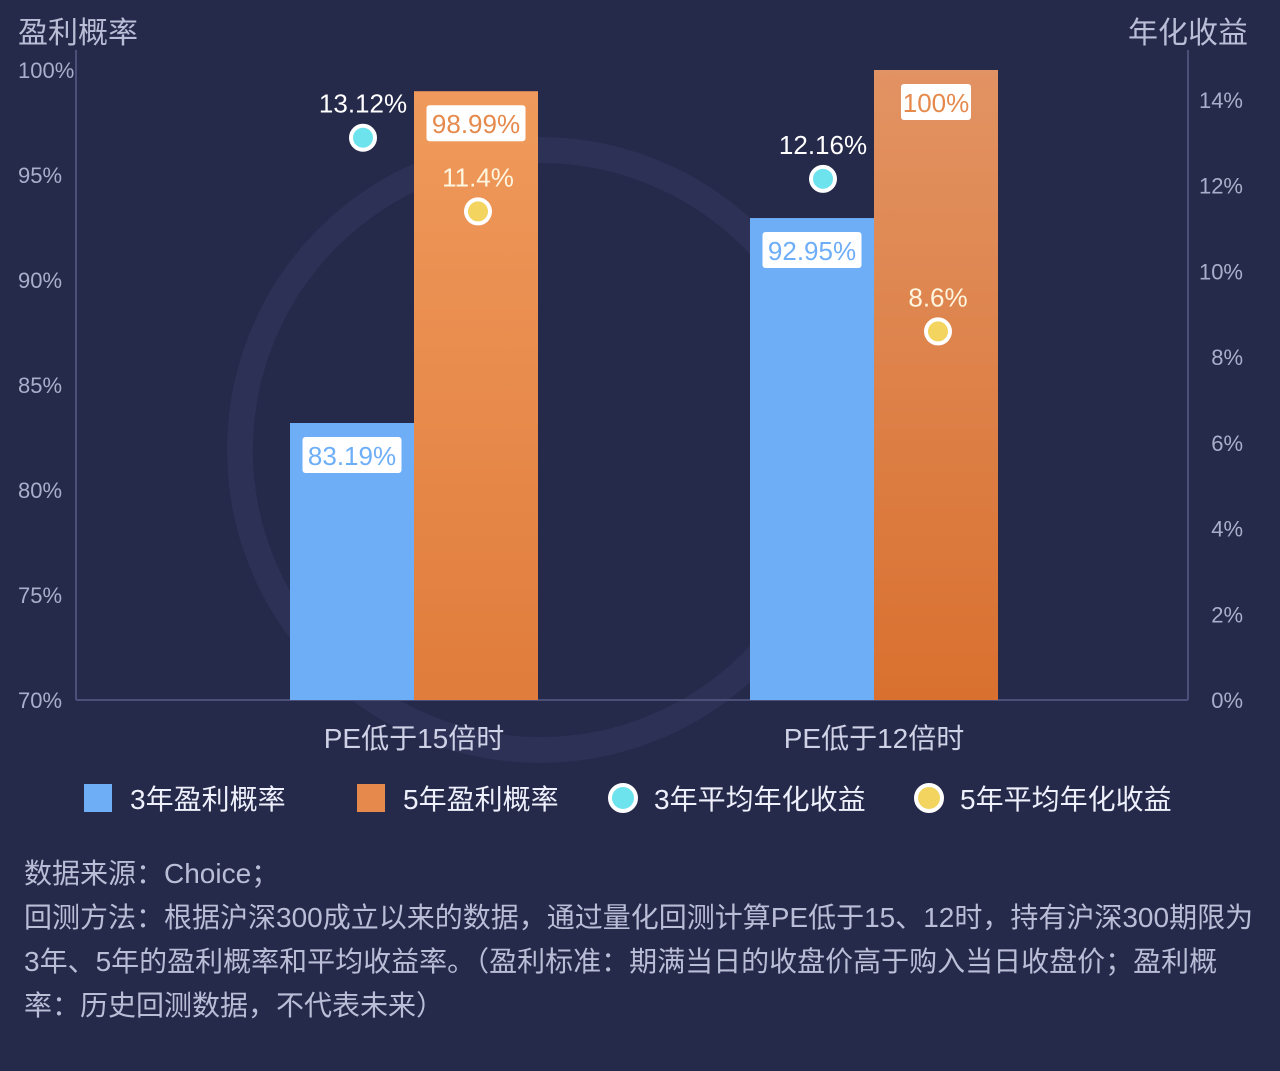 This screenshot has height=1071, width=1280. What do you see at coordinates (1221, 100) in the screenshot?
I see `y2-tick-label: 14%` at bounding box center [1221, 100].